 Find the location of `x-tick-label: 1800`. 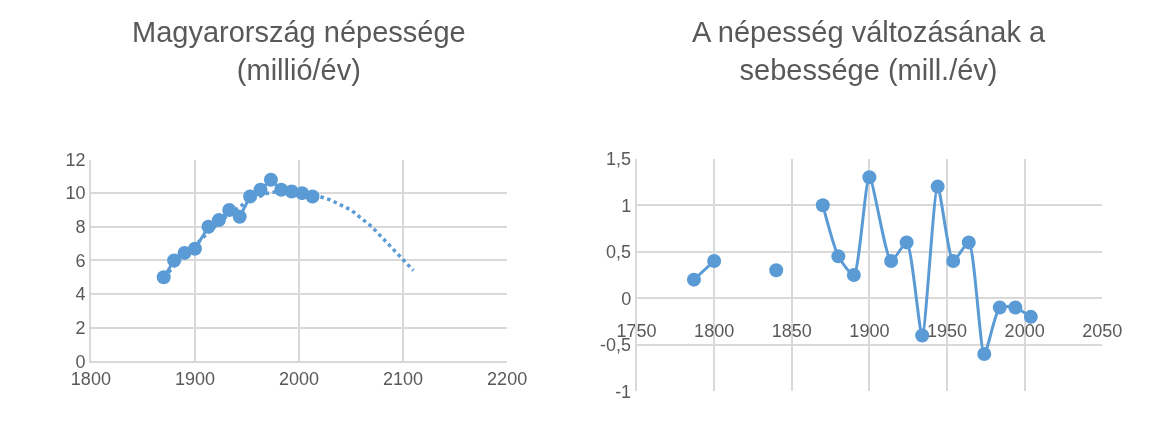

x-tick-label: 1800 is located at coordinates (714, 330).